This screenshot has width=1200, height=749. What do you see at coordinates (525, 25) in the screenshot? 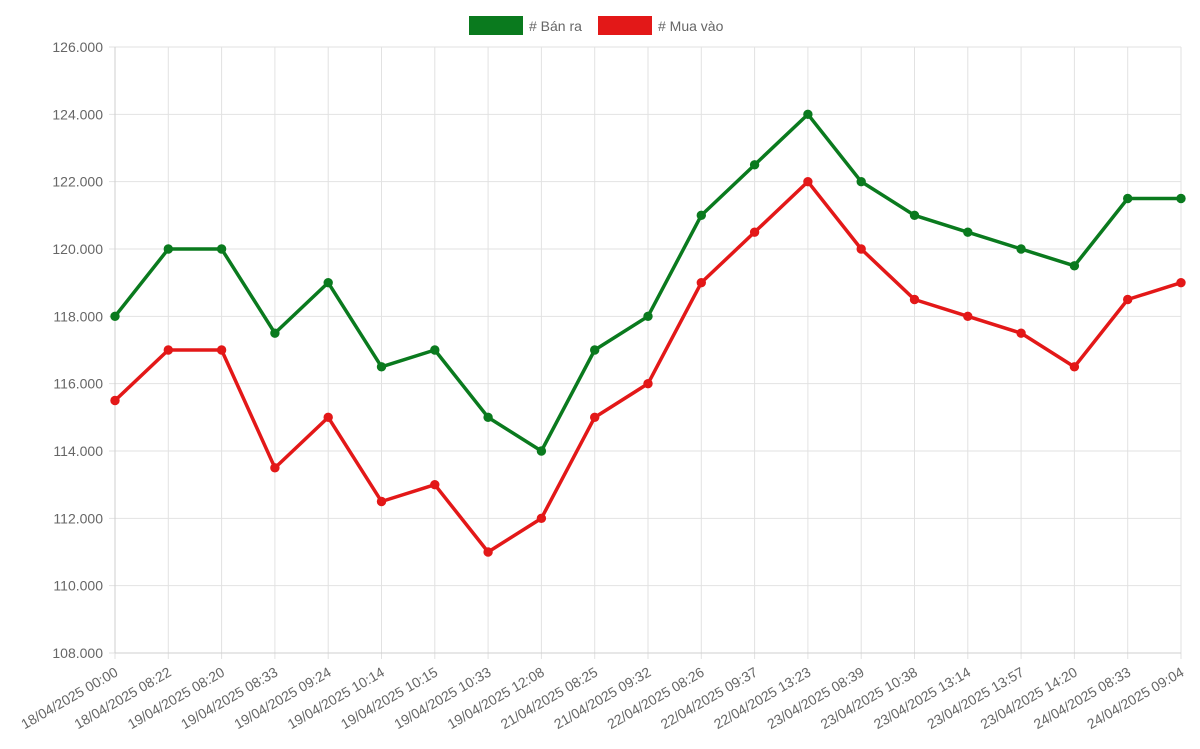
I see `legend-item-ban-ra: # Bán ra` at bounding box center [525, 25].